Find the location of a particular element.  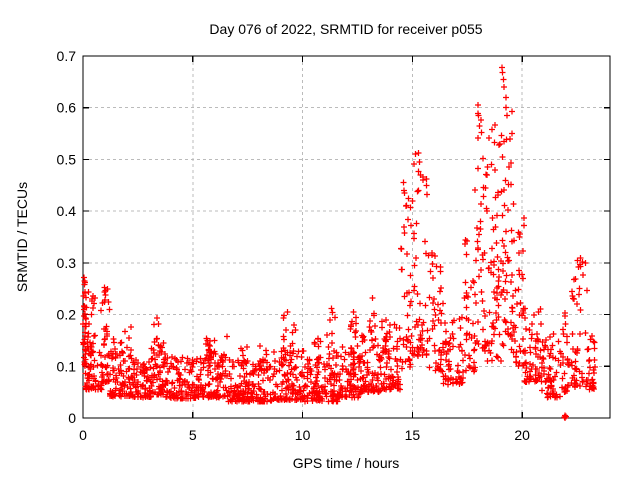

y-tick-label: 0 is located at coordinates (72, 418).